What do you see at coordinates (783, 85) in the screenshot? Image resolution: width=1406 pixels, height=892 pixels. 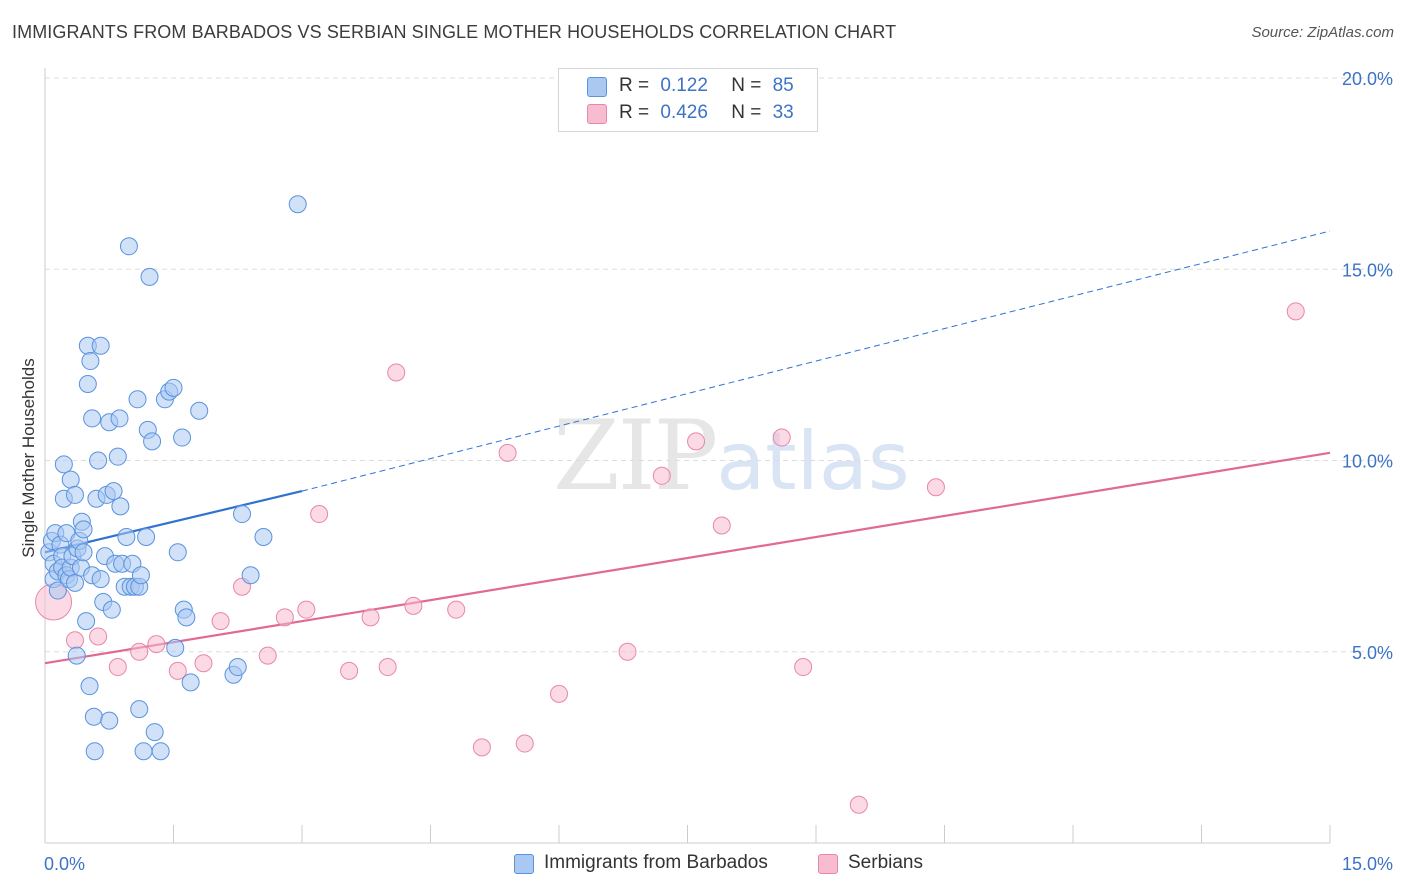 I see `n-value: 85` at bounding box center [783, 85].